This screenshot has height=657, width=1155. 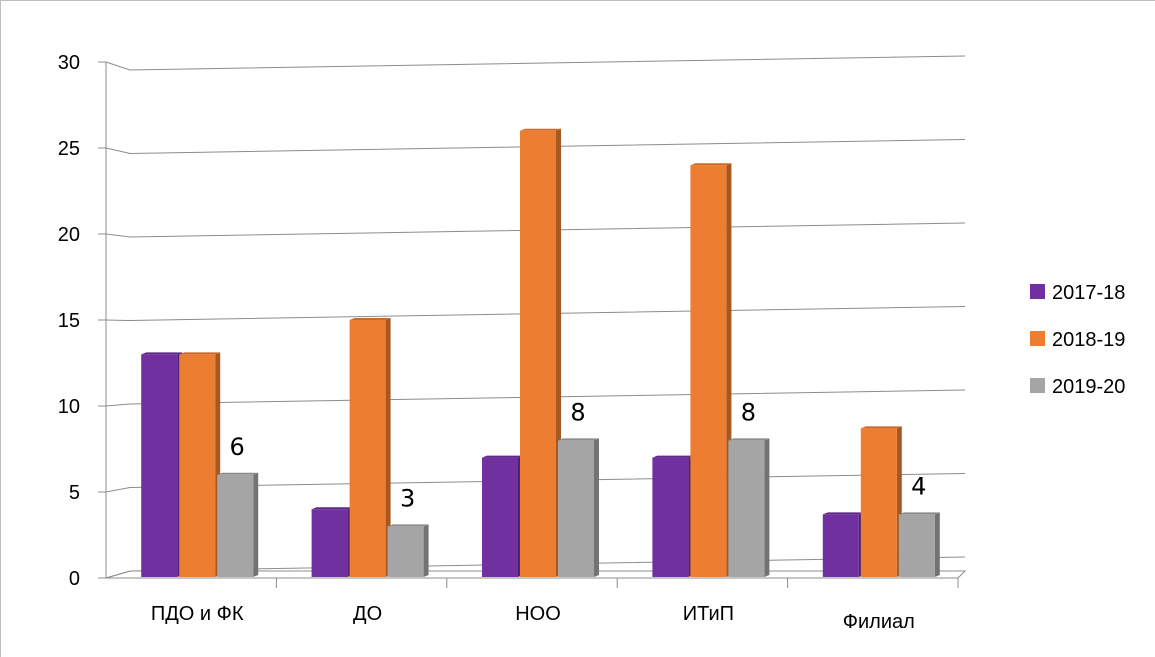 What do you see at coordinates (197, 614) in the screenshot?
I see `category-label: ПДО и ФК` at bounding box center [197, 614].